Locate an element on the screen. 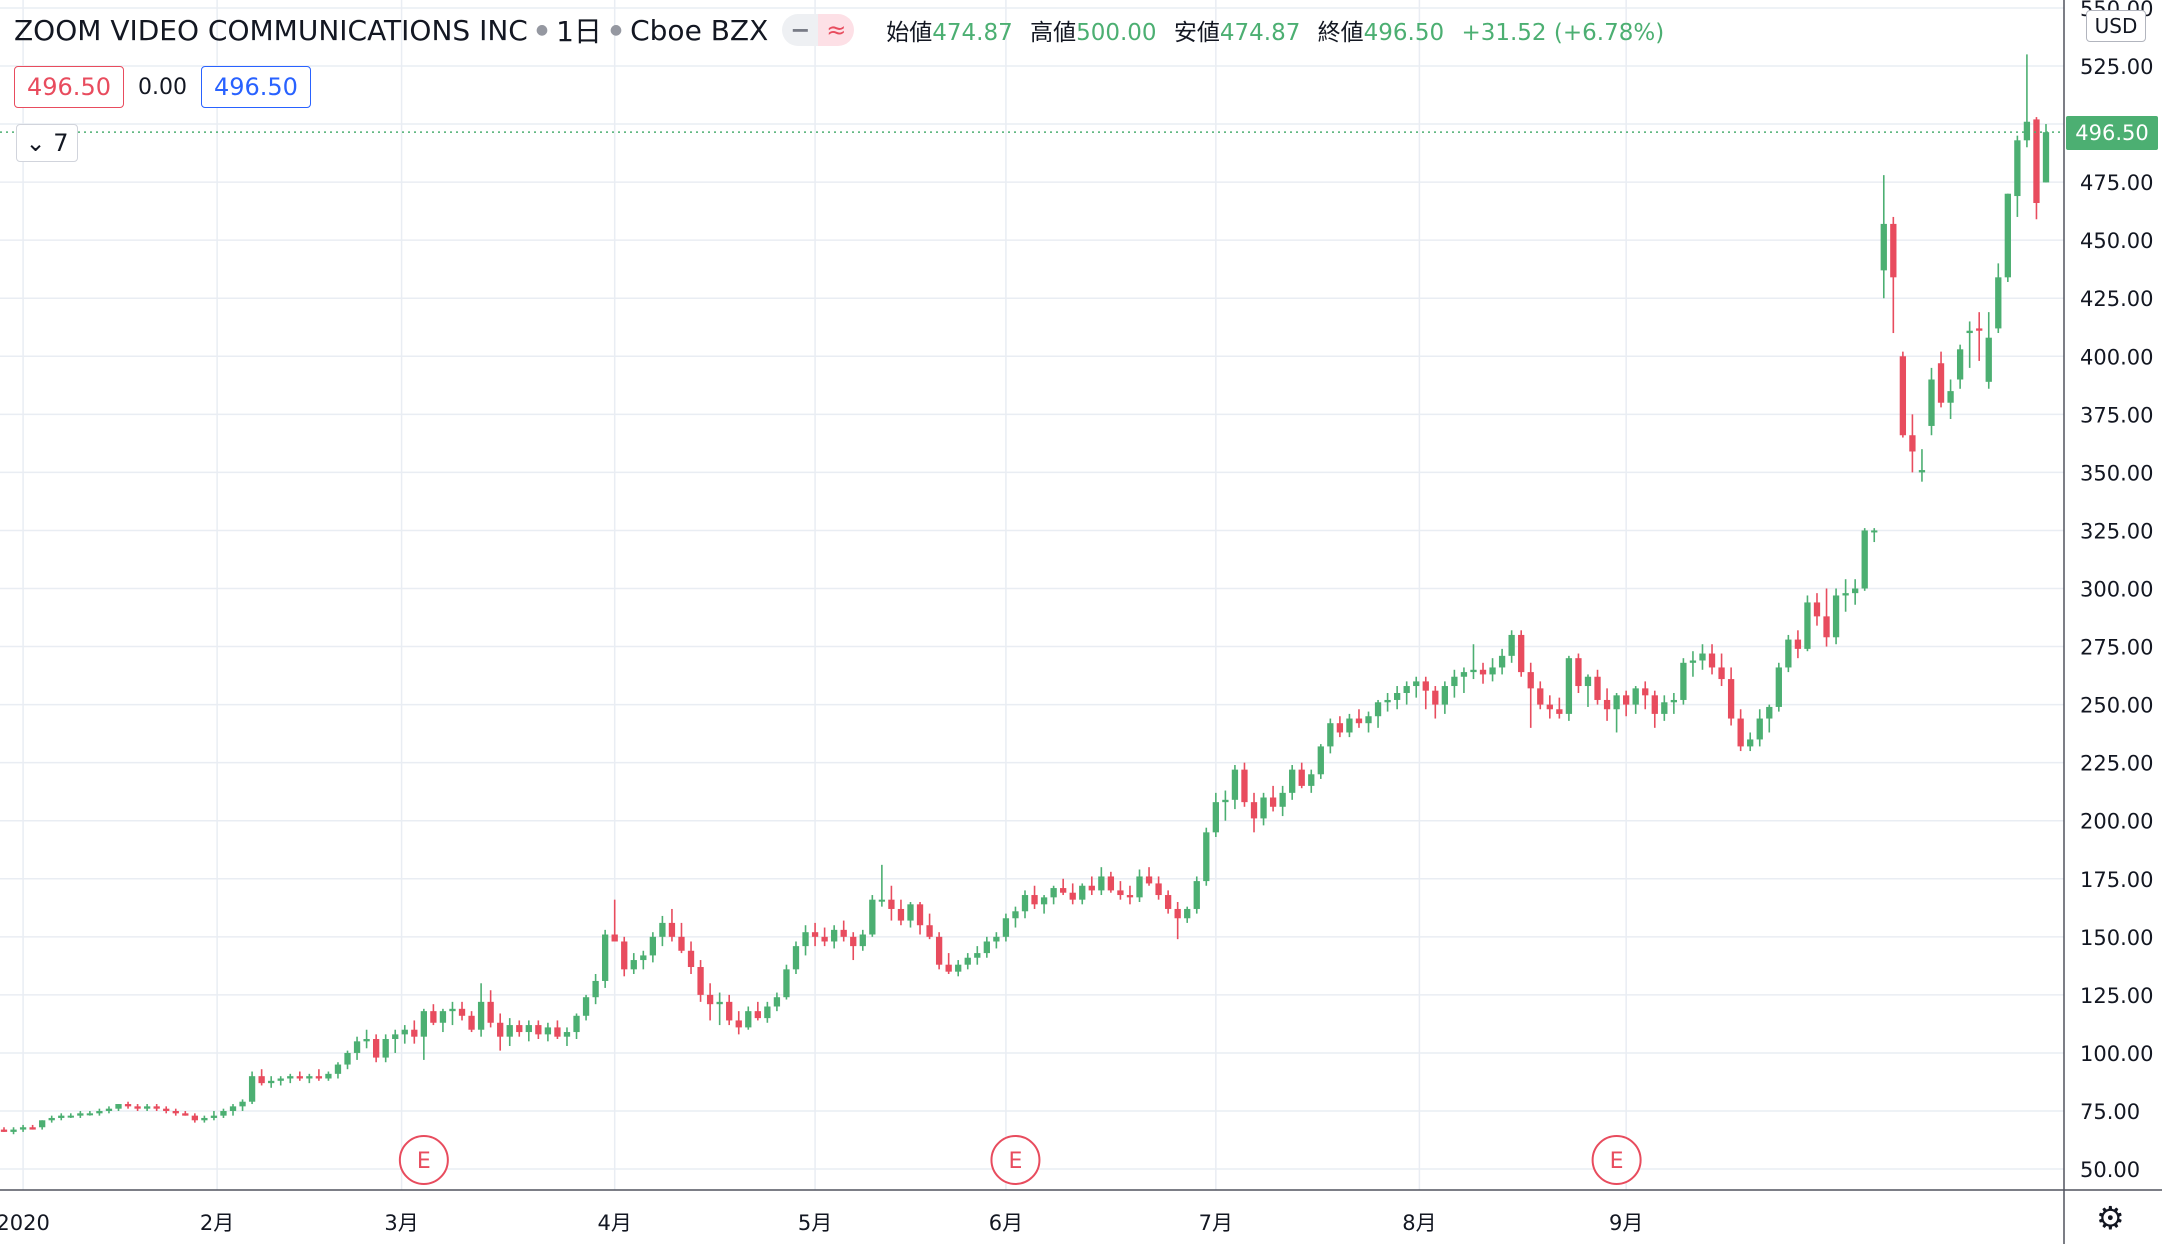  low-value: 474.87 is located at coordinates (1260, 33).